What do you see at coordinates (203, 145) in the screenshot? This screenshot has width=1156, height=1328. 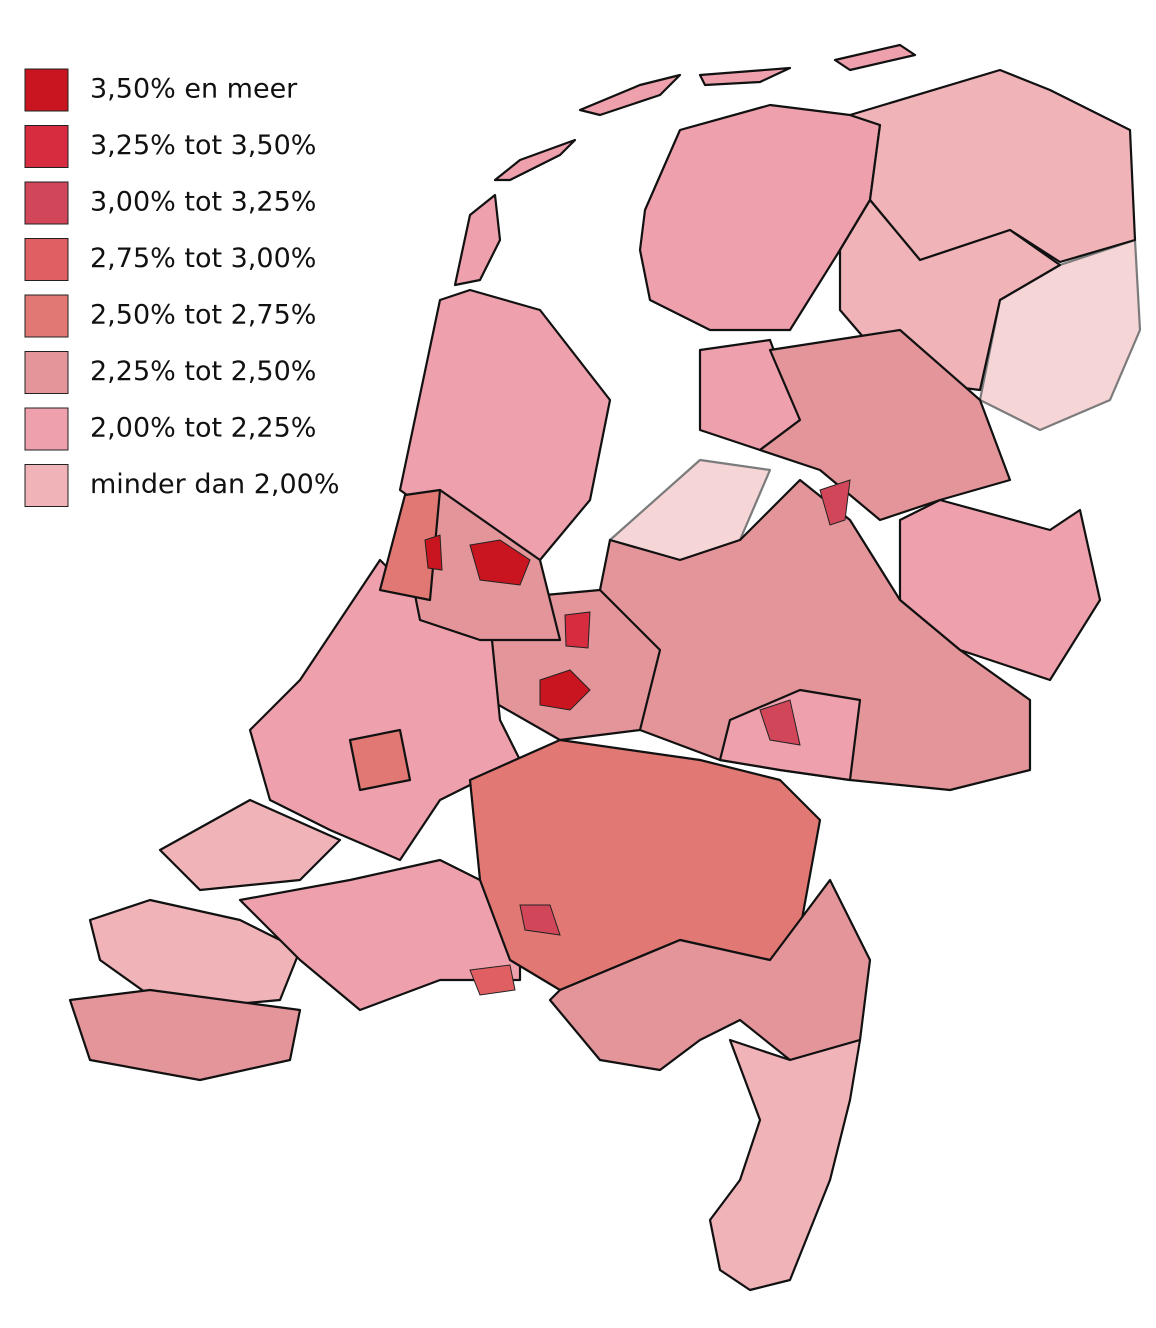 I see `legend-label: 3,25% tot 3,50%` at bounding box center [203, 145].